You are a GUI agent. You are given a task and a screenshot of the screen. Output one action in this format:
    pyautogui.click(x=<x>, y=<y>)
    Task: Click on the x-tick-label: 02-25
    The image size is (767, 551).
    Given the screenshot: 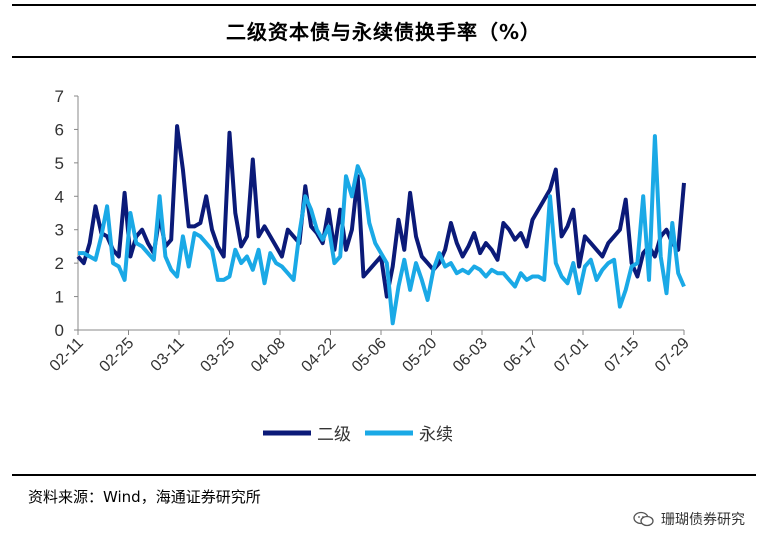 What is the action you would take?
    pyautogui.click(x=116, y=355)
    